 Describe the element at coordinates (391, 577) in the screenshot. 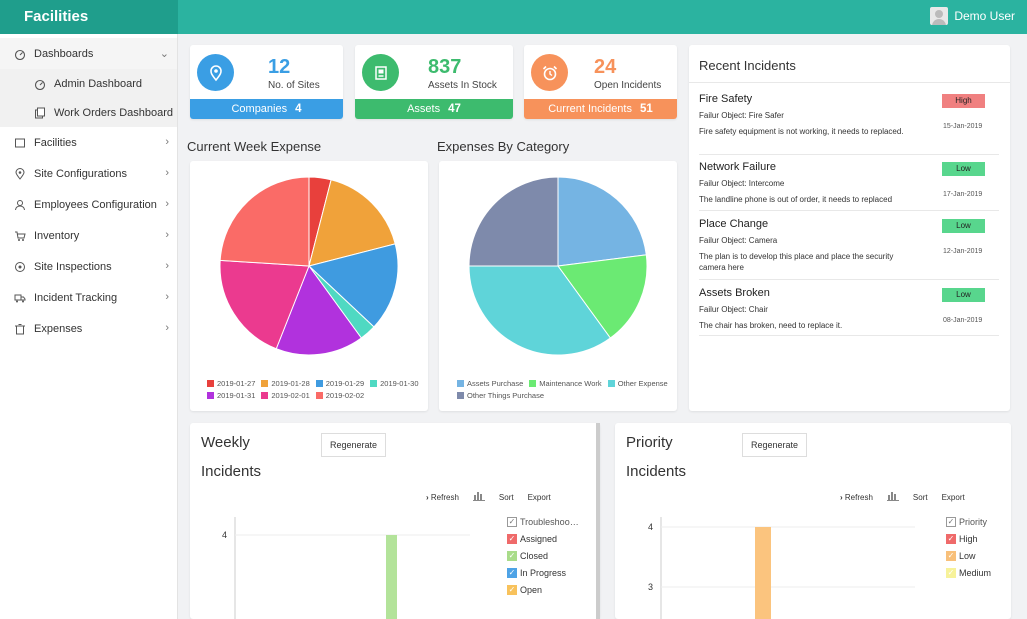

I see `bar-closed` at that location.